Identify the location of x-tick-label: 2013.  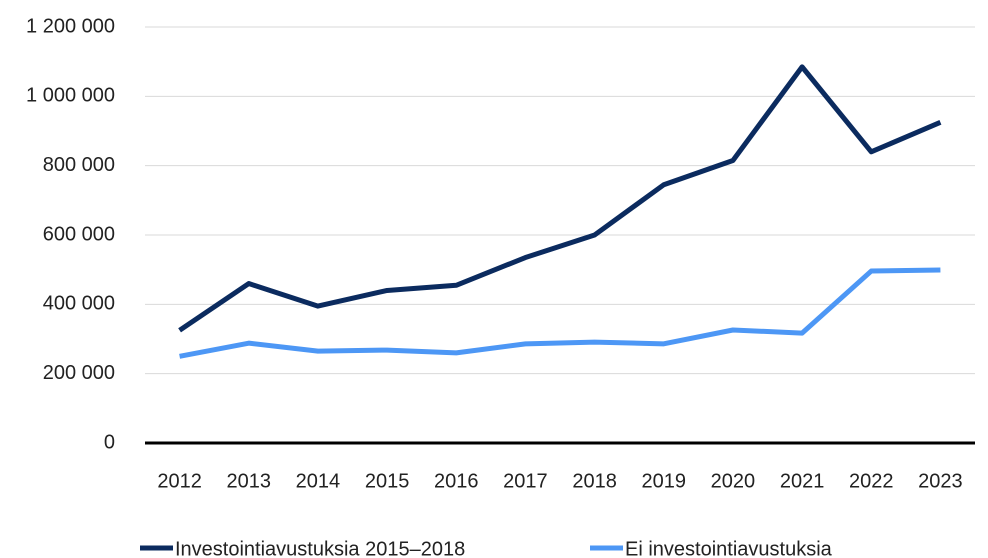
(249, 481).